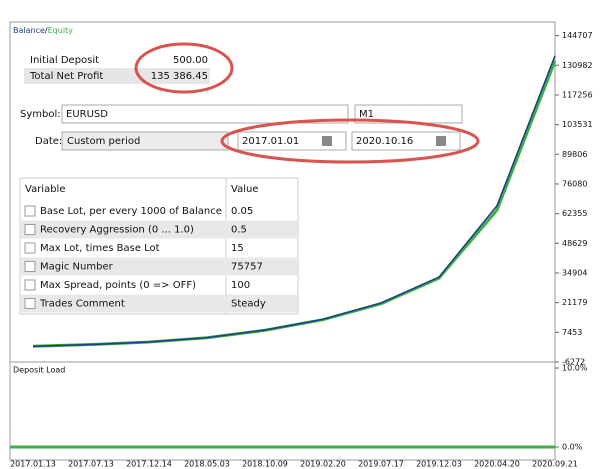 Image resolution: width=600 pixels, height=469 pixels. What do you see at coordinates (82, 304) in the screenshot?
I see `param-name: Trades Comment` at bounding box center [82, 304].